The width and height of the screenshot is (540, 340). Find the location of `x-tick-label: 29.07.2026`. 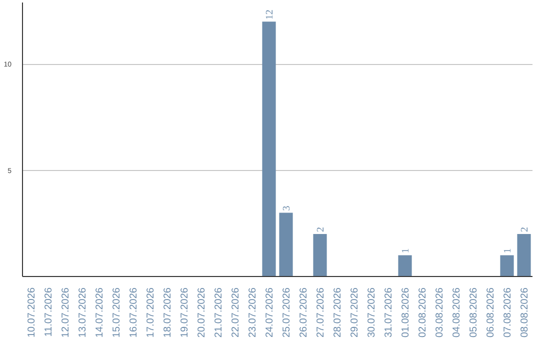

x-tick-label: 29.07.2026 is located at coordinates (355, 312).